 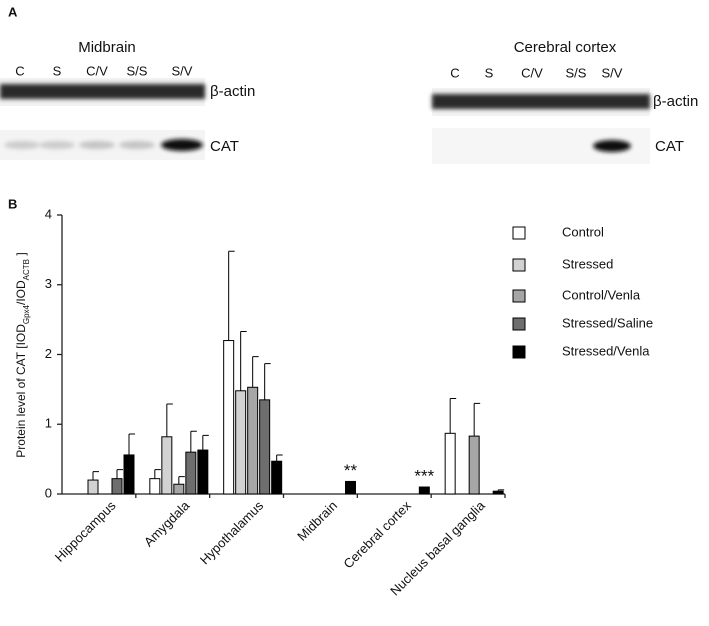 What do you see at coordinates (167, 523) in the screenshot?
I see `x-tick-label: Amygdala` at bounding box center [167, 523].